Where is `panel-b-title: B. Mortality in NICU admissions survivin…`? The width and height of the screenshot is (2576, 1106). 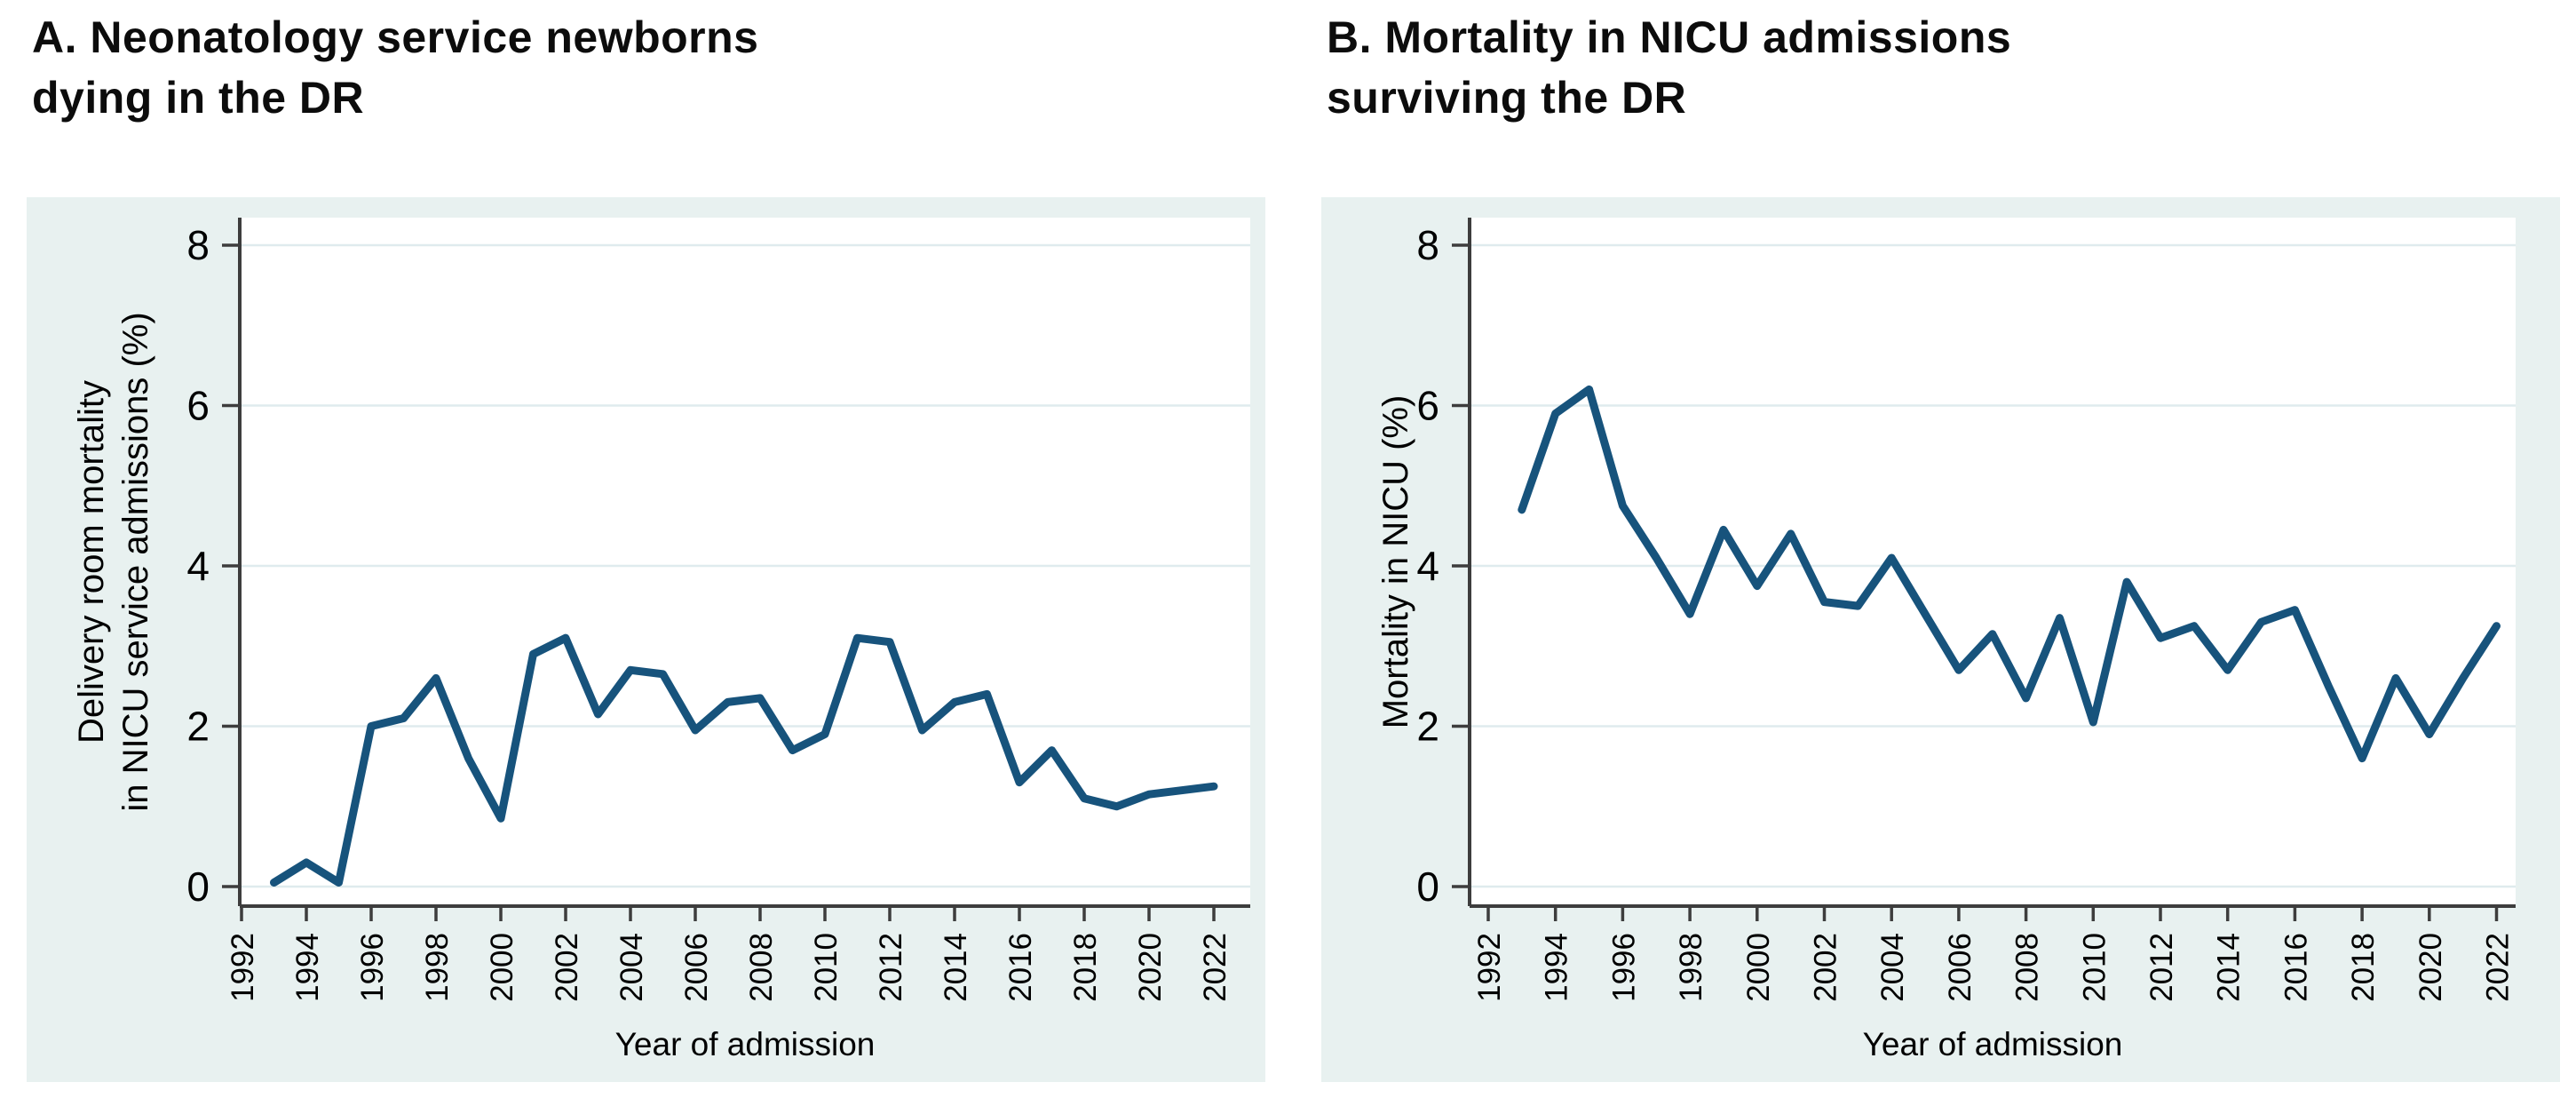 panel-b-title: B. Mortality in NICU admissions survivin… is located at coordinates (1670, 67).